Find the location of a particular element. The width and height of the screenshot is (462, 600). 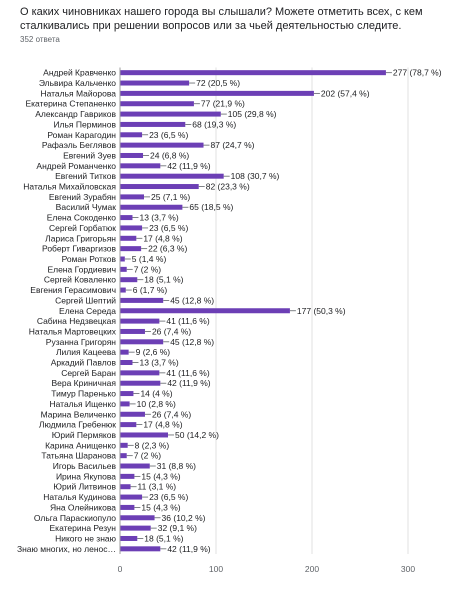

data-label: 26 (7,4 %) is located at coordinates (171, 331).